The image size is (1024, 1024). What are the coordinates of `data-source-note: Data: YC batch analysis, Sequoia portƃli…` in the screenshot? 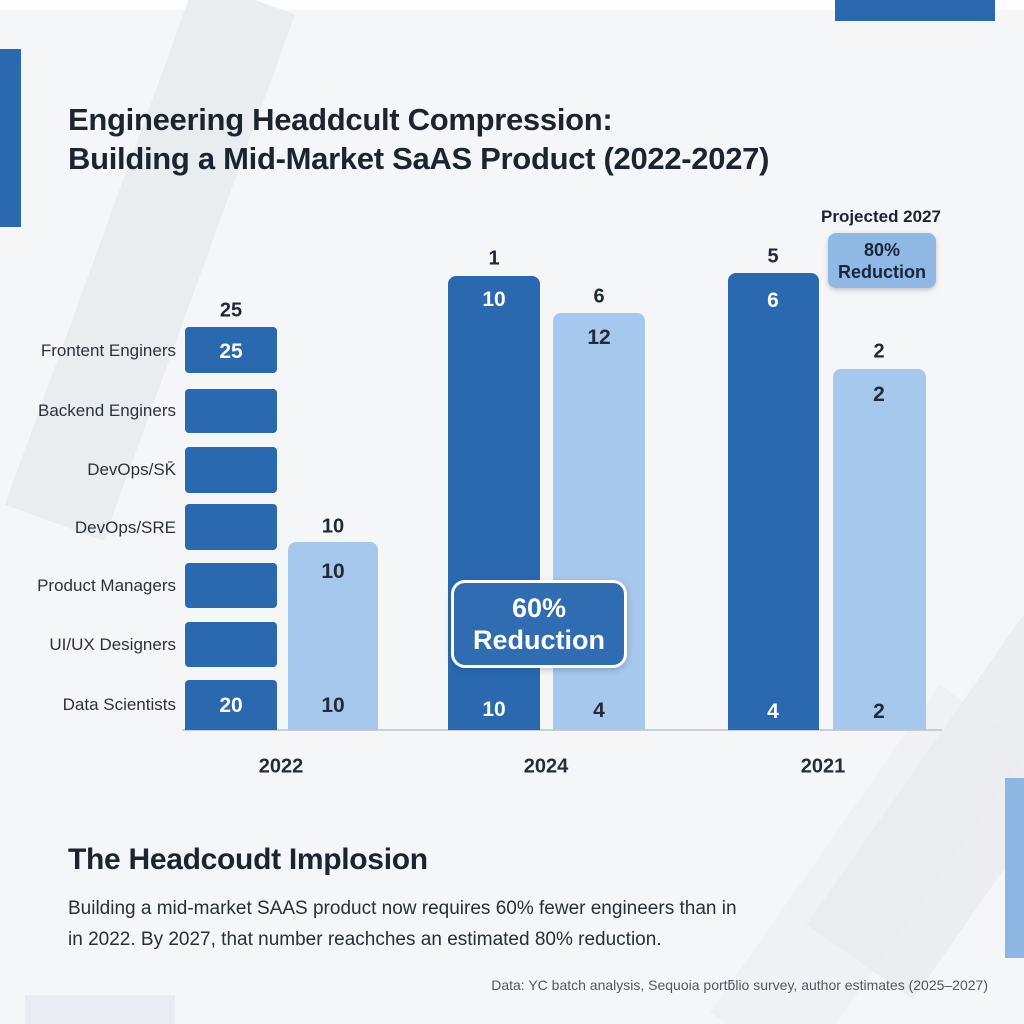 It's located at (739, 985).